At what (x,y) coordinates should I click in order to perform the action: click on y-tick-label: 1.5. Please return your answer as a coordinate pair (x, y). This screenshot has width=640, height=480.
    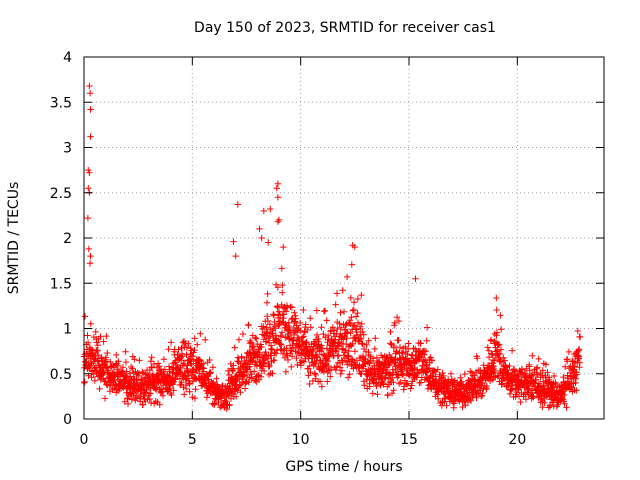
    Looking at the image, I should click on (61, 284).